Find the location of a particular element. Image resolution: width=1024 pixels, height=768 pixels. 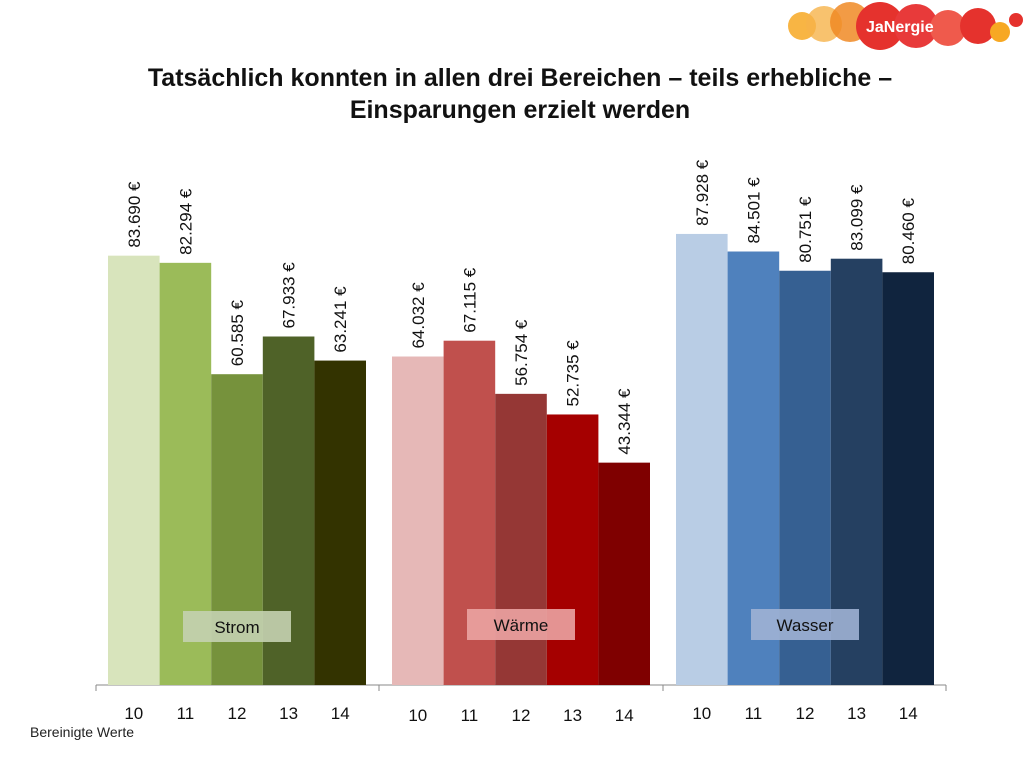

x-tick-label-strom-10: 10 is located at coordinates (133, 713).